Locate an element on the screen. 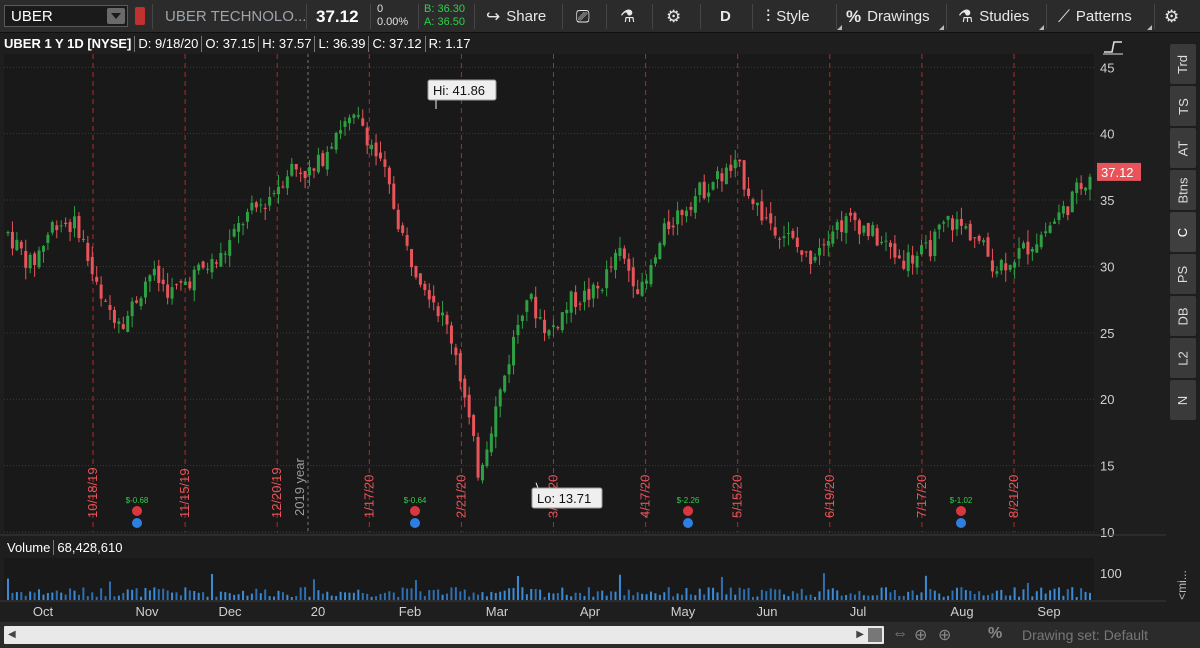 Image resolution: width=1200 pixels, height=648 pixels. drawing-set-label: Drawing set: Default is located at coordinates (1085, 635).